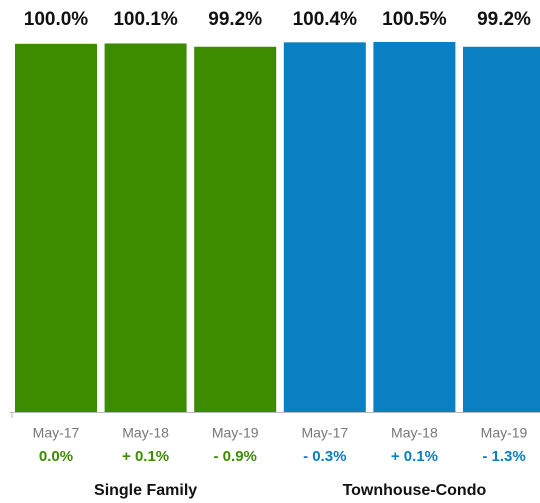 This screenshot has height=503, width=540. Describe the element at coordinates (414, 19) in the screenshot. I see `value-label: 100.5%` at that location.